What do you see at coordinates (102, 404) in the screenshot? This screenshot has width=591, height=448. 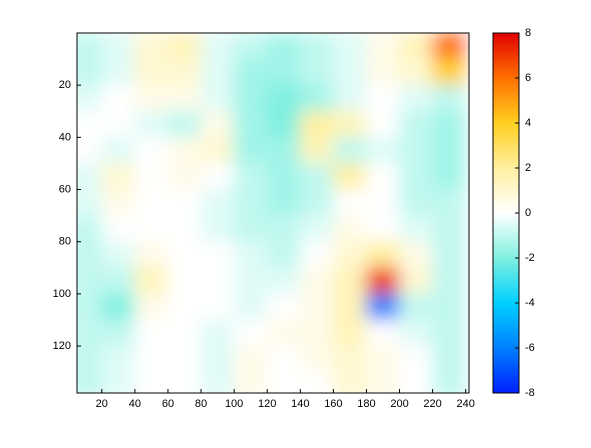 I see `x-tick-label: 20` at bounding box center [102, 404].